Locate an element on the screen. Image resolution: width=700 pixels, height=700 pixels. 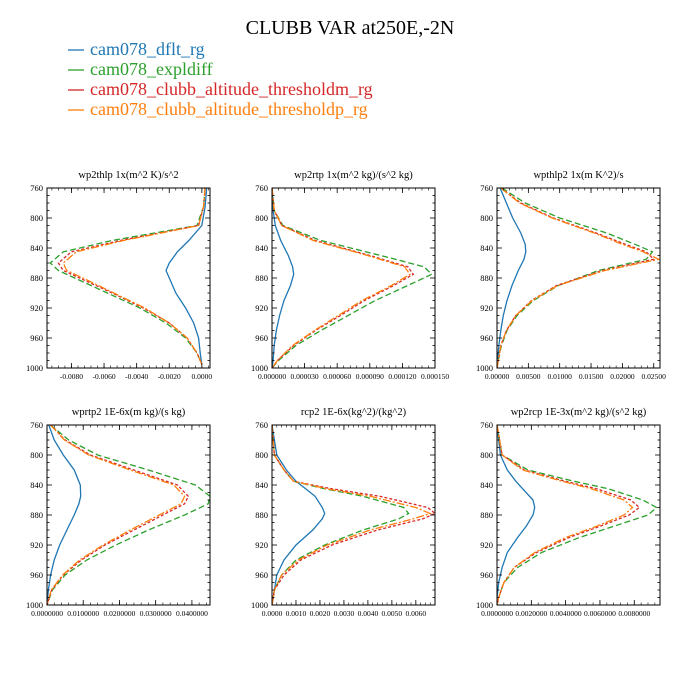
panel-title: wprtp2 1E-6x(m kg)/(s kg) is located at coordinates (129, 412).